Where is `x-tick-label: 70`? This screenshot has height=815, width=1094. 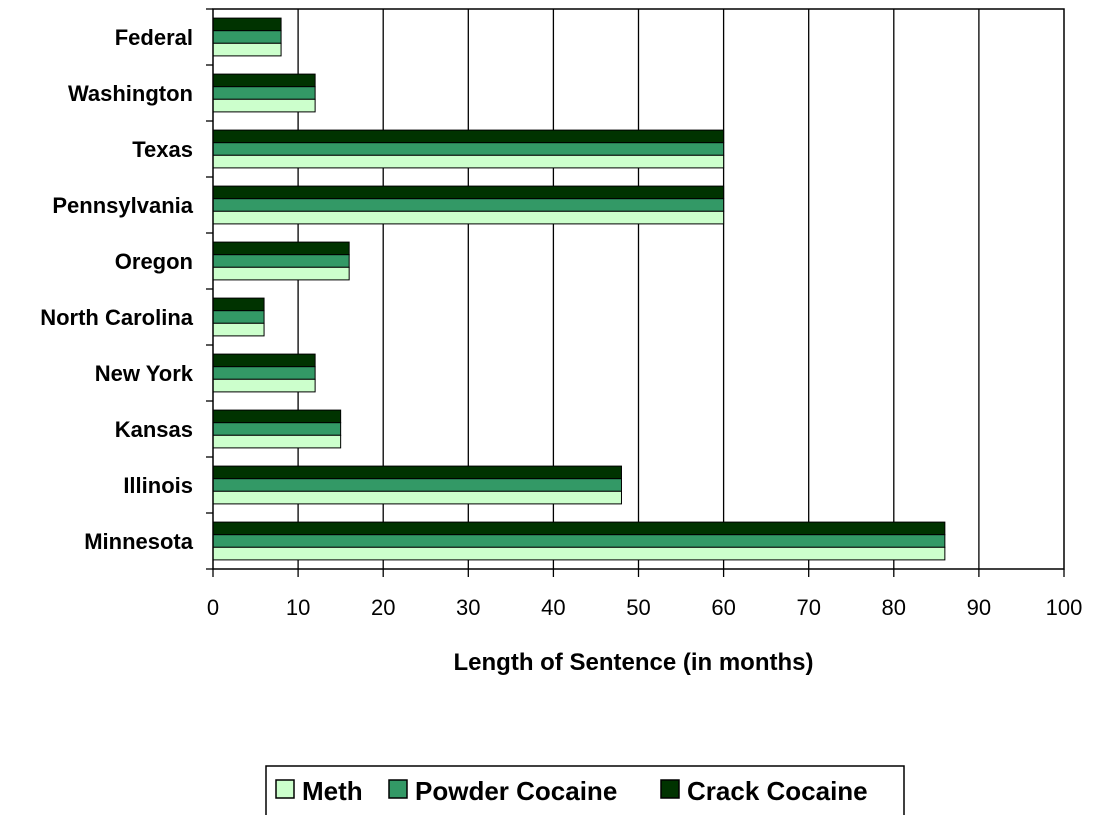
x-tick-label: 70 is located at coordinates (808, 607).